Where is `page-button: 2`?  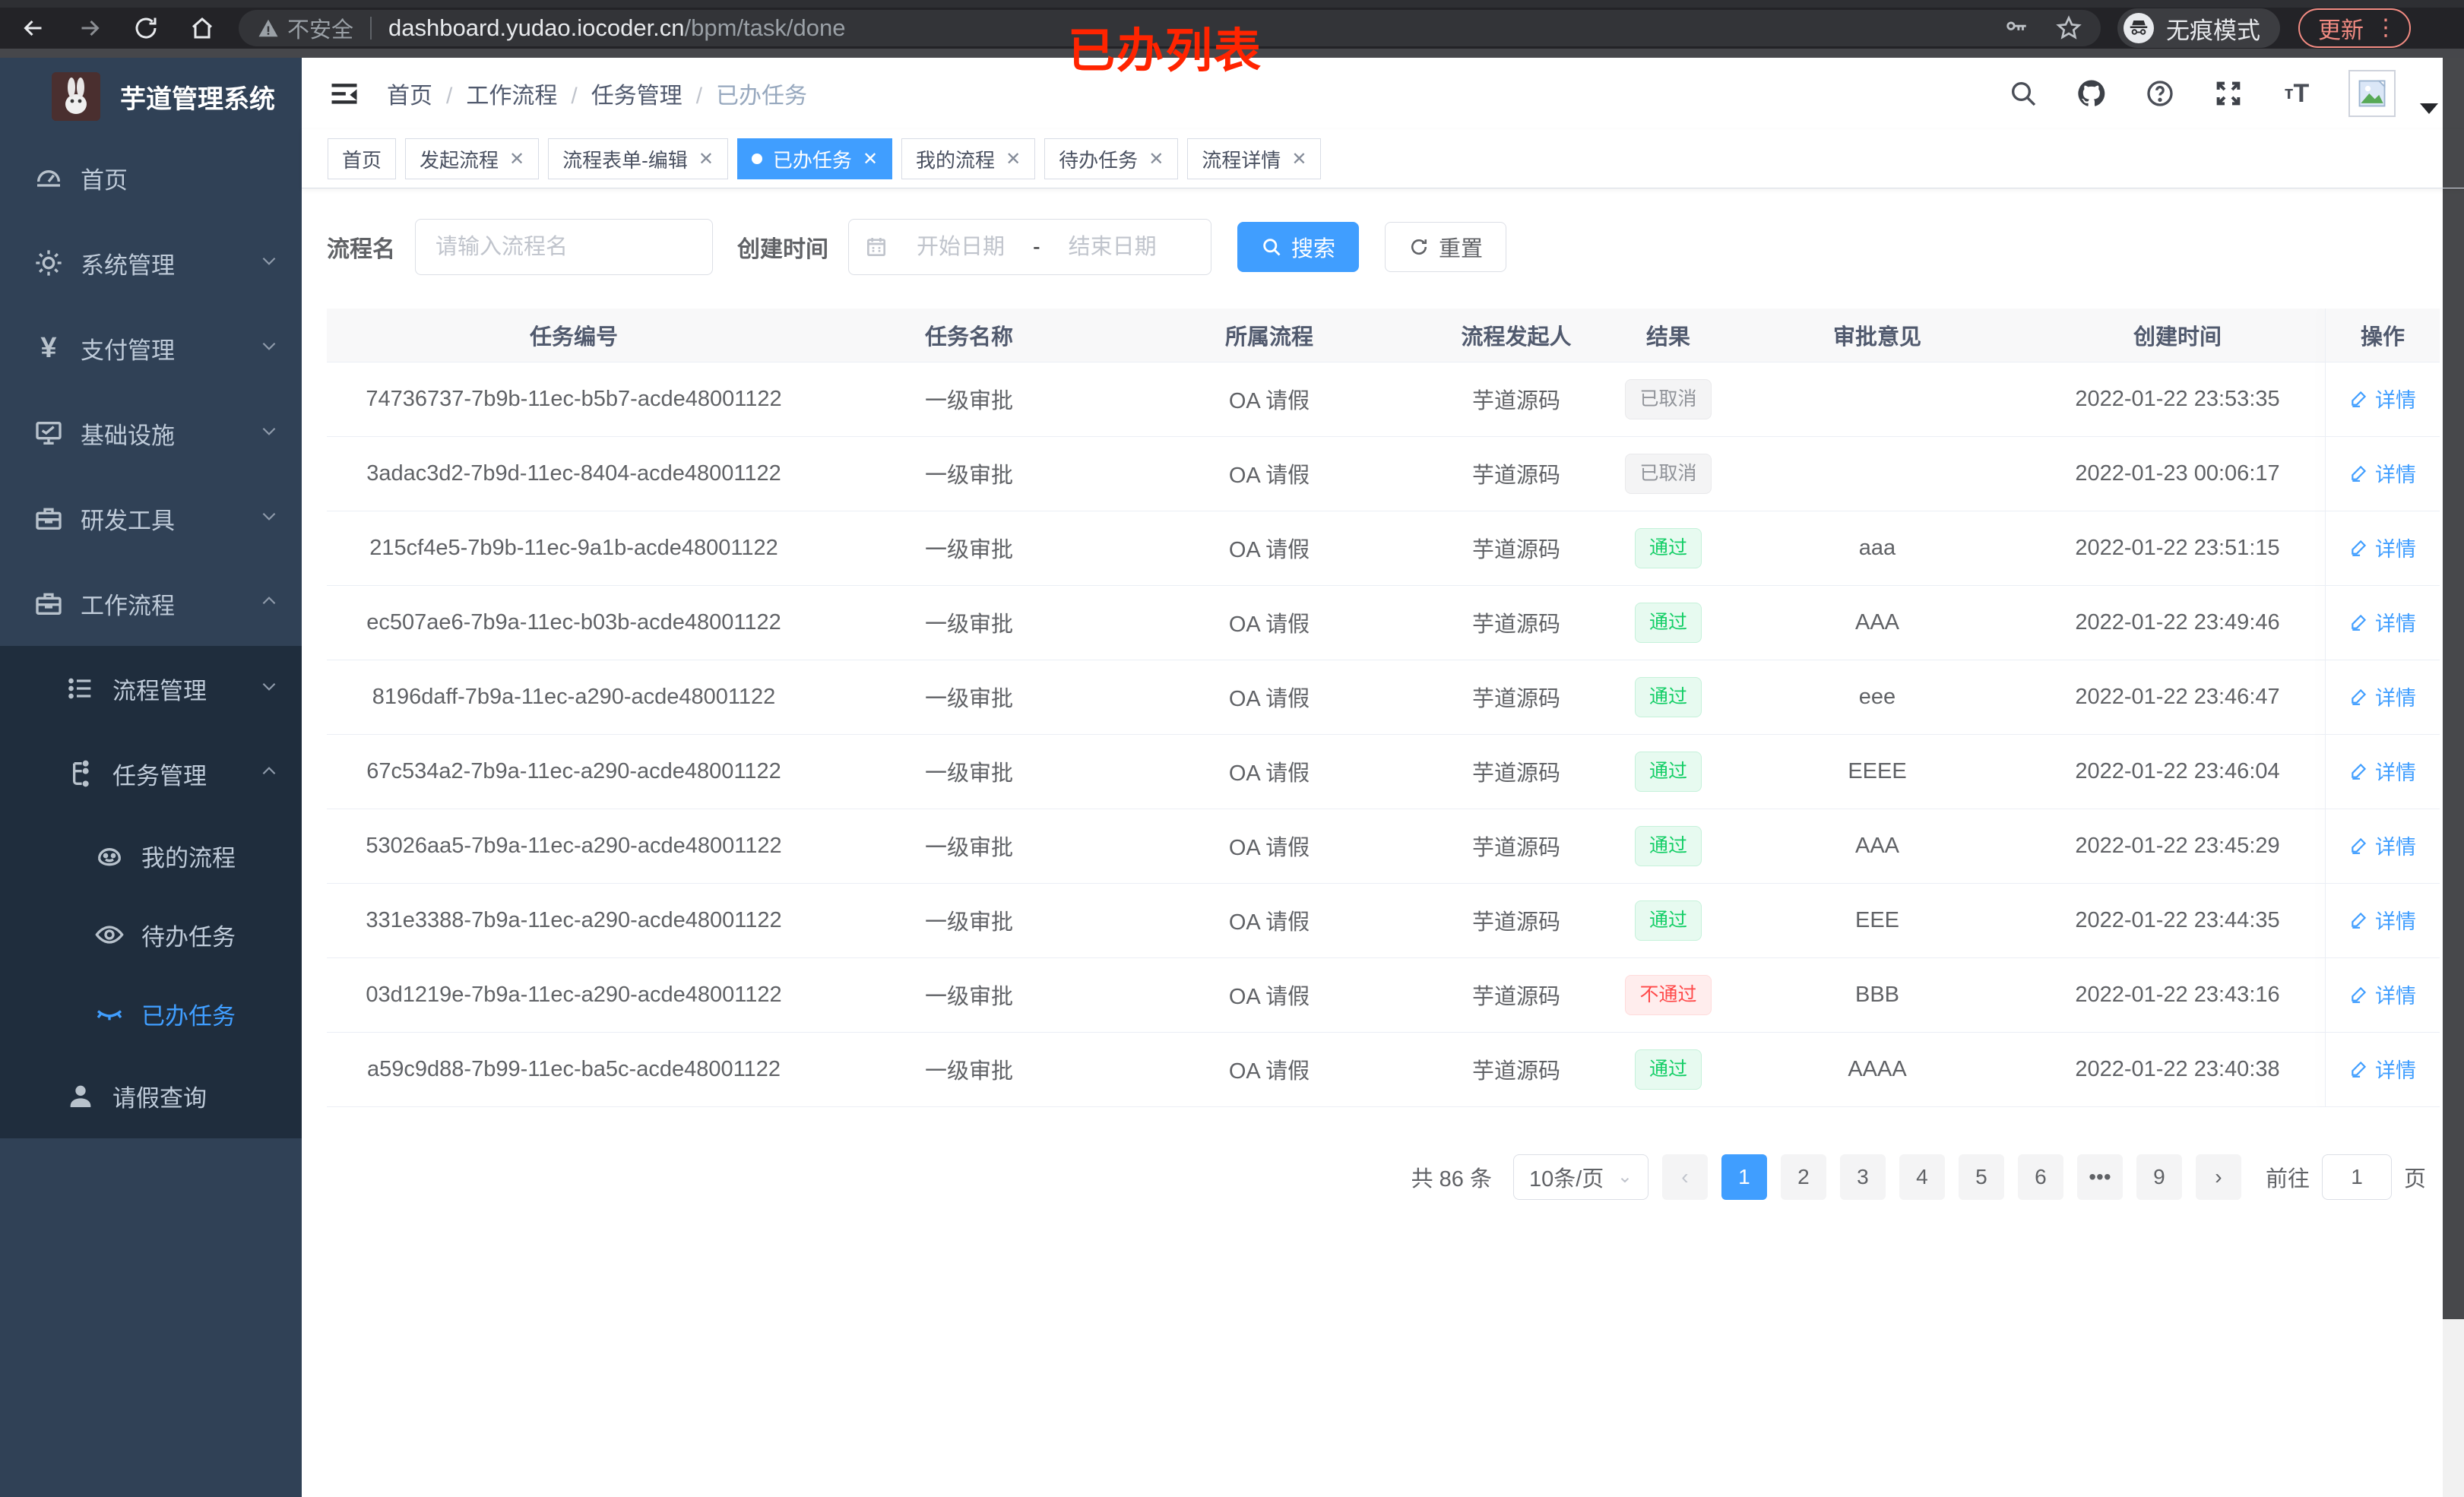
page-button: 2 is located at coordinates (1803, 1177).